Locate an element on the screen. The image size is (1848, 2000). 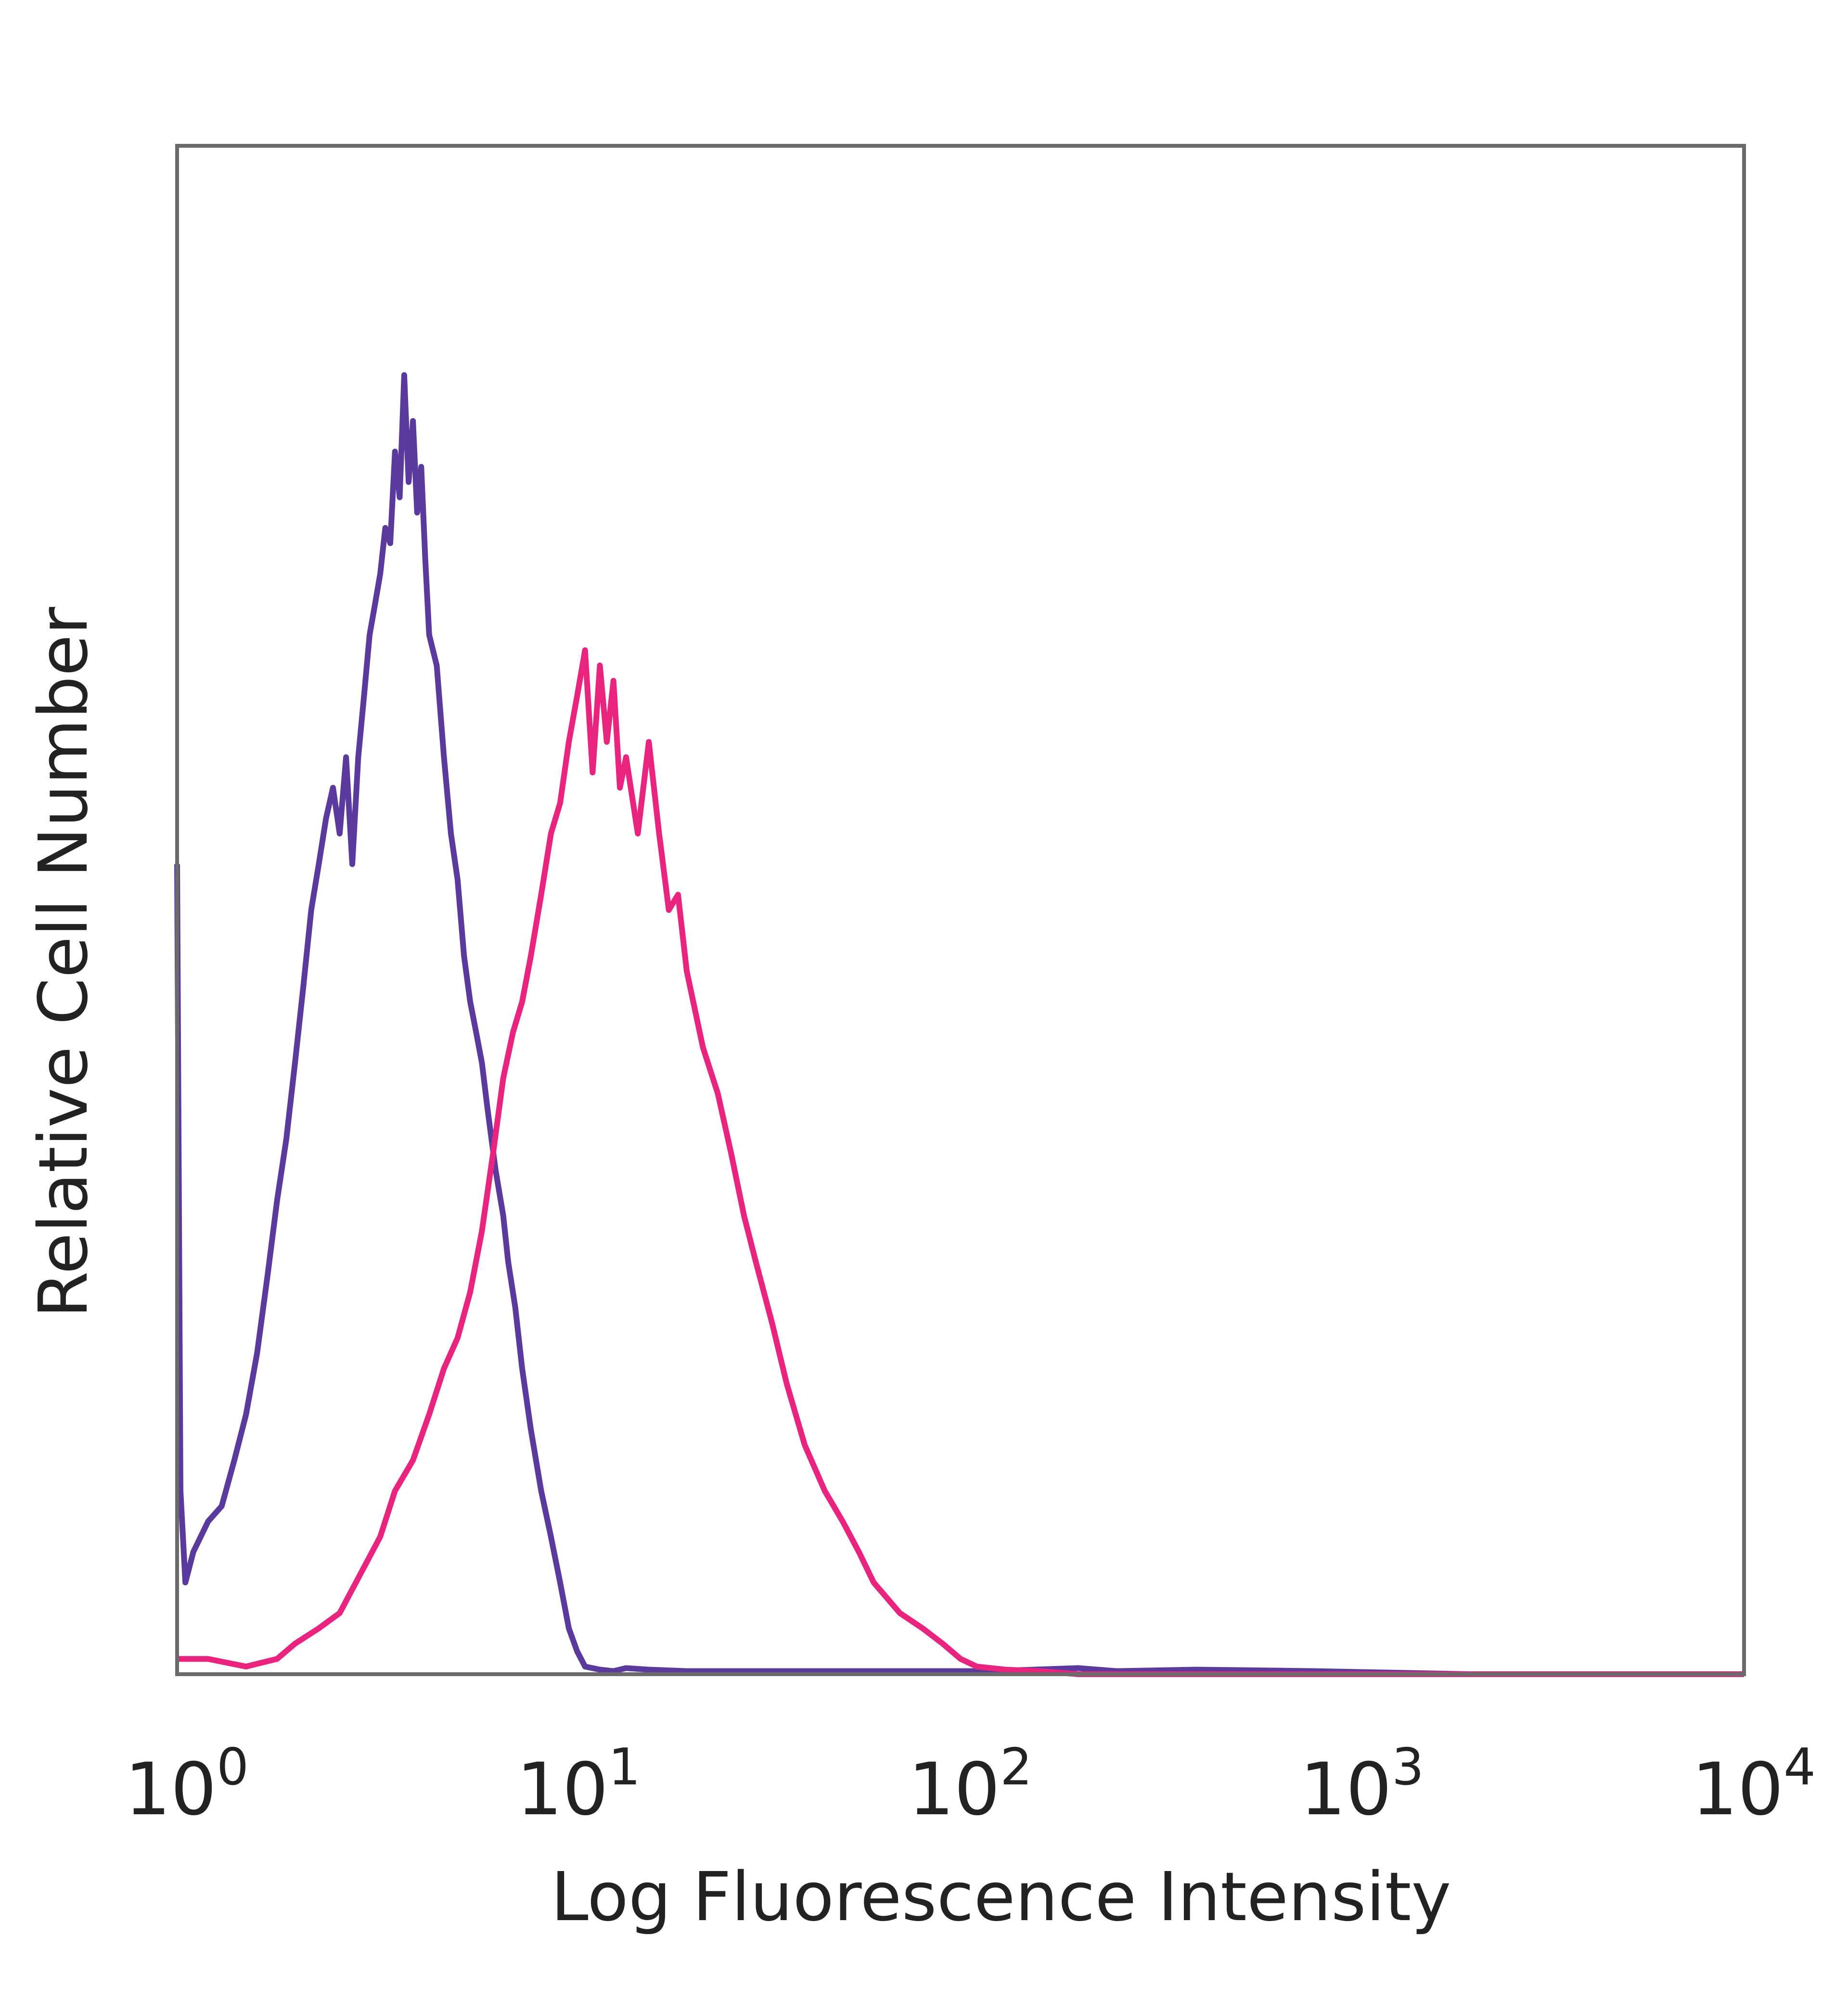
x-tick-label-0: 10⁰ is located at coordinates (187, 1785).